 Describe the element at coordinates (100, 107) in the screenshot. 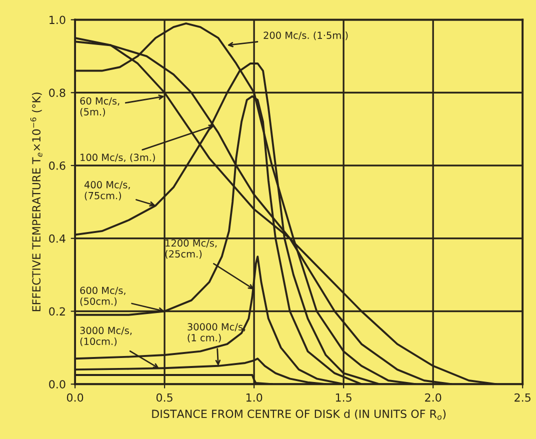

I see `annotation: 60 Mc/s, (5m.)` at that location.